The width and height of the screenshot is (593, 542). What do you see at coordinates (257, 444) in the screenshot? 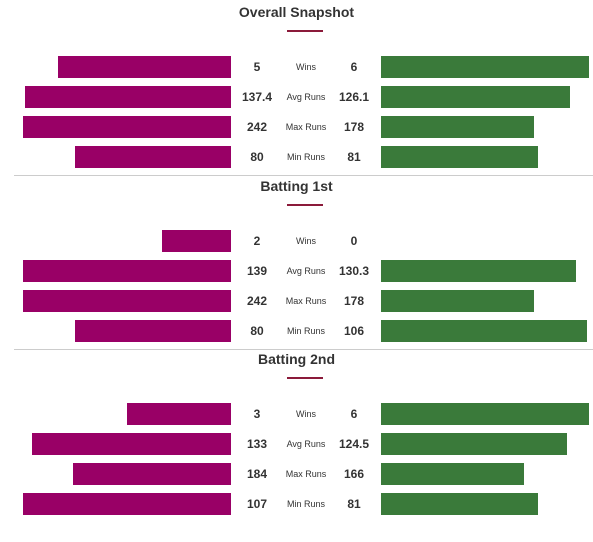
I see `value-team-a: 133` at bounding box center [257, 444].